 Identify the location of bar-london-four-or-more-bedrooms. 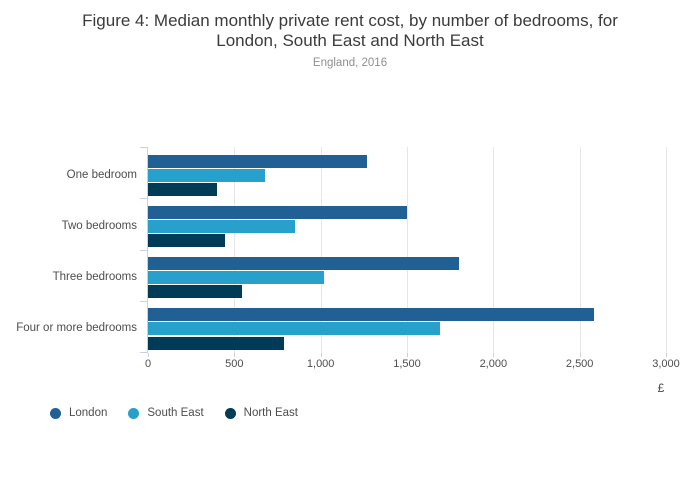
(371, 315).